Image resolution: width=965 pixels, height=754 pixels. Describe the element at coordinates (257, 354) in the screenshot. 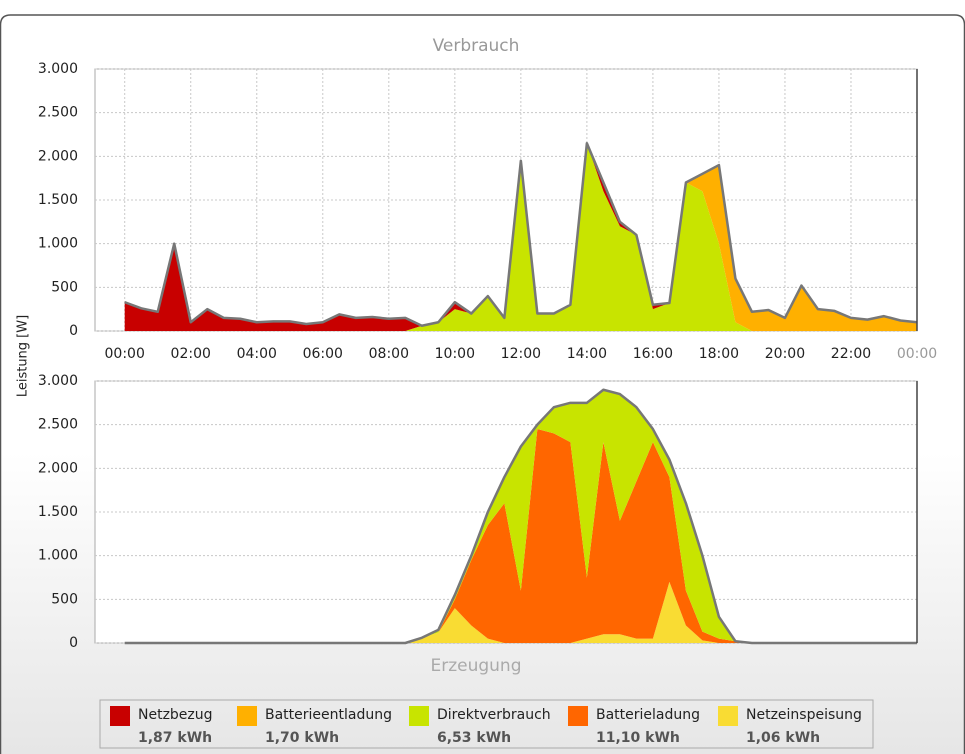

I see `x-tick-label: 04:00` at that location.